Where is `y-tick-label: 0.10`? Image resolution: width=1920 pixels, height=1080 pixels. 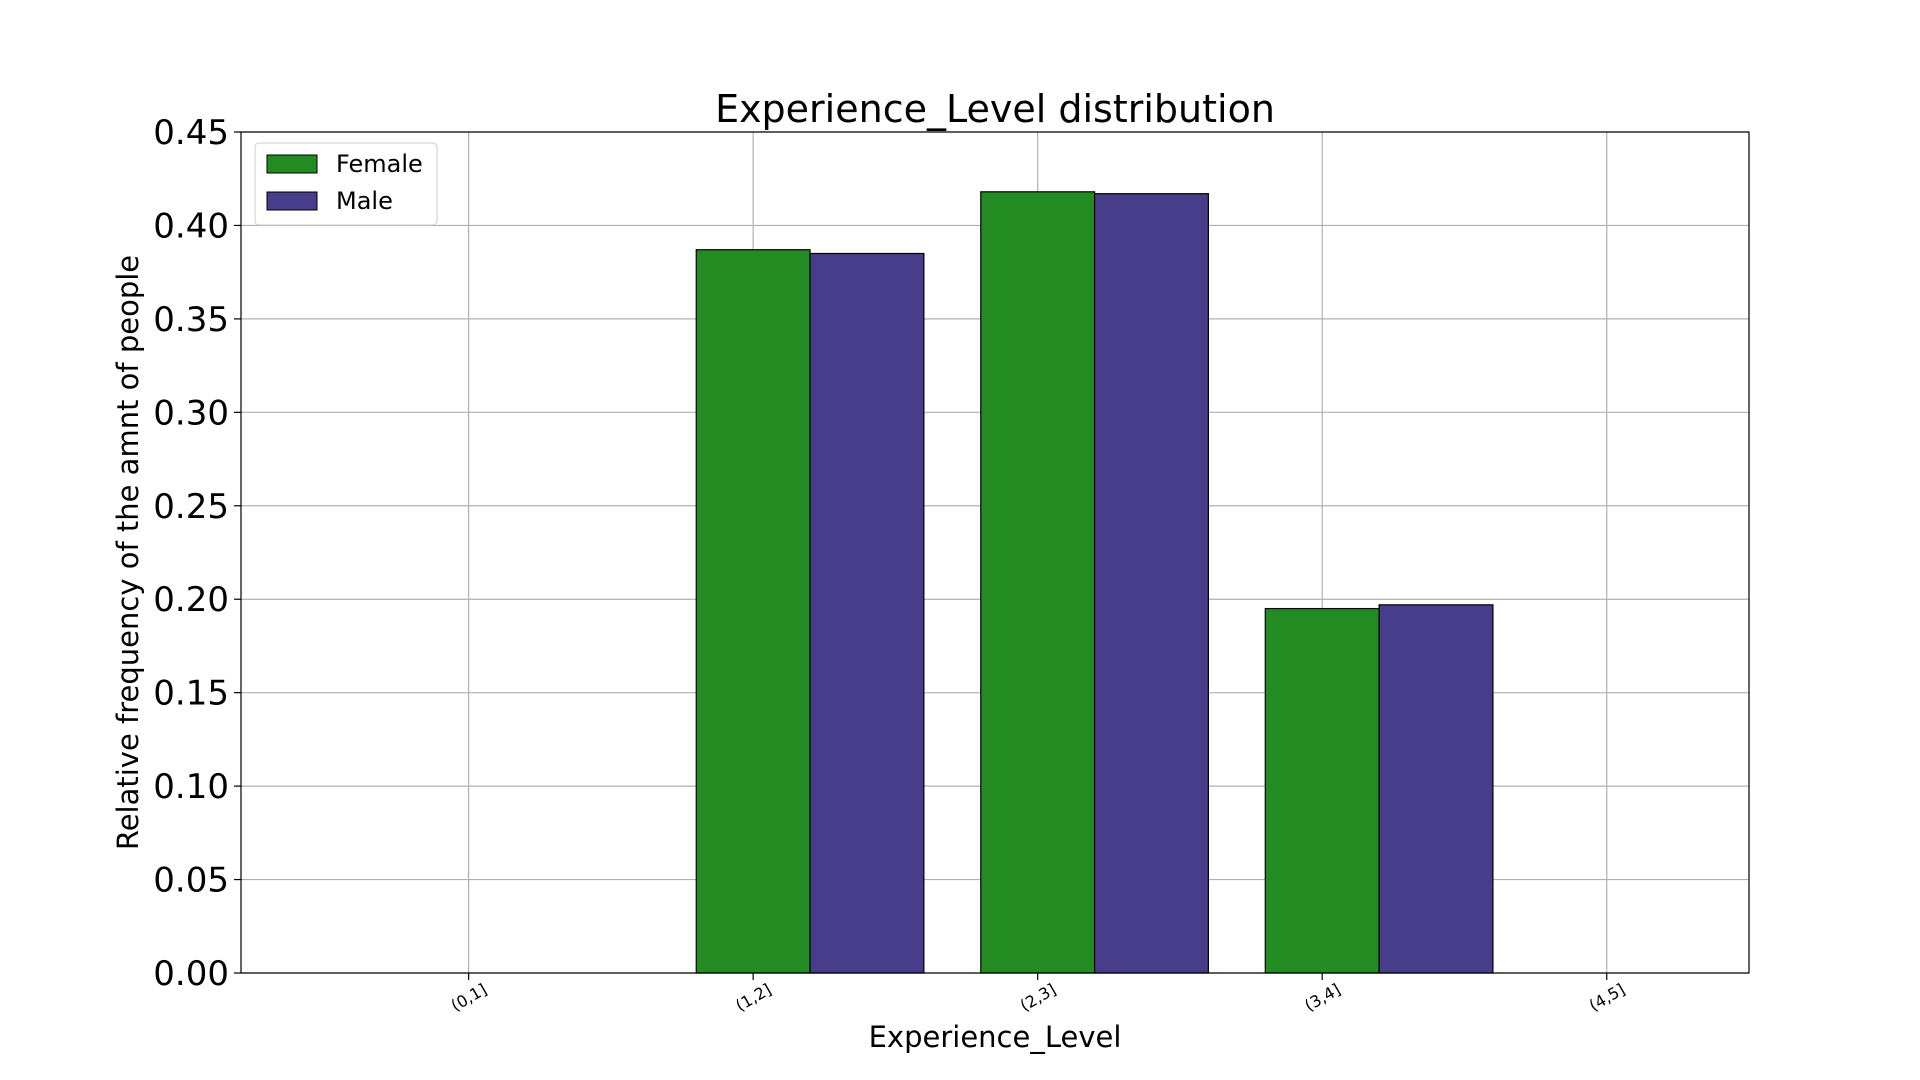 y-tick-label: 0.10 is located at coordinates (191, 787).